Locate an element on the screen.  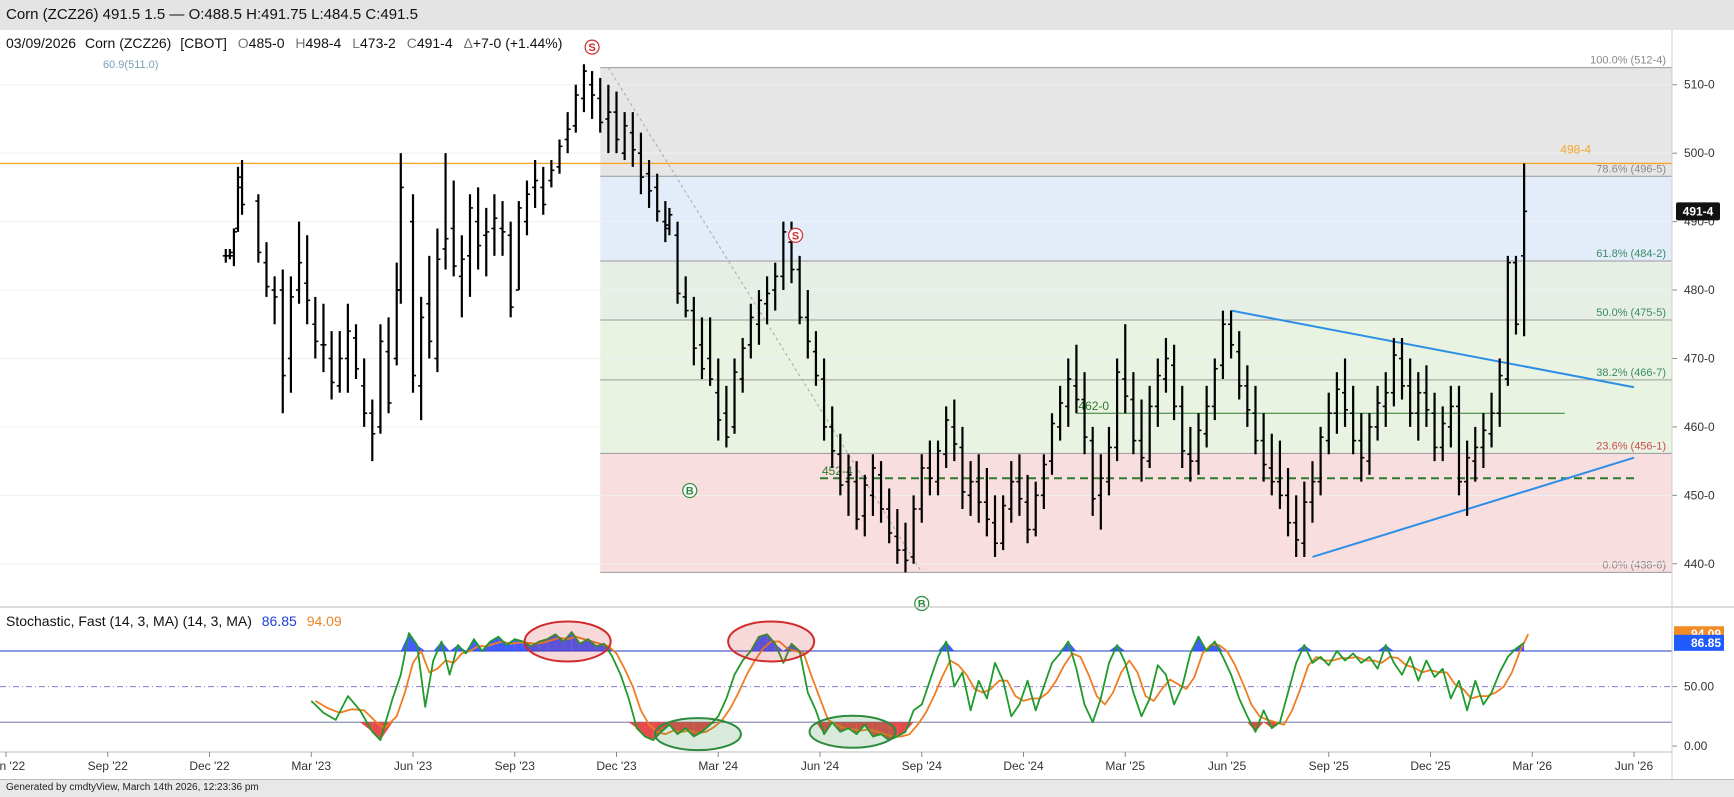
fib-label: 23.6% (456-1) is located at coordinates (1631, 446).